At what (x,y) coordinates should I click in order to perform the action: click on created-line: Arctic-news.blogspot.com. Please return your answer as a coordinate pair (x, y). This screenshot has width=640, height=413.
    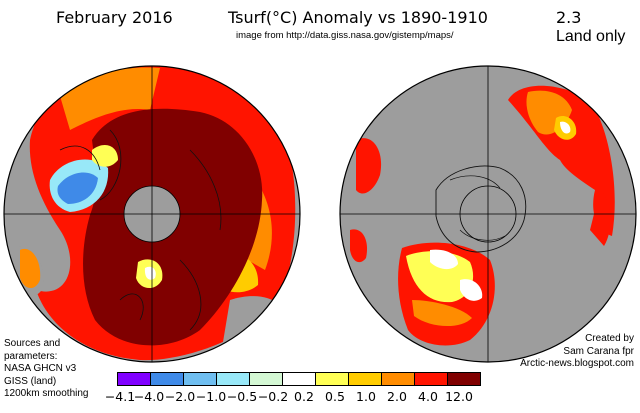
    Looking at the image, I should click on (577, 363).